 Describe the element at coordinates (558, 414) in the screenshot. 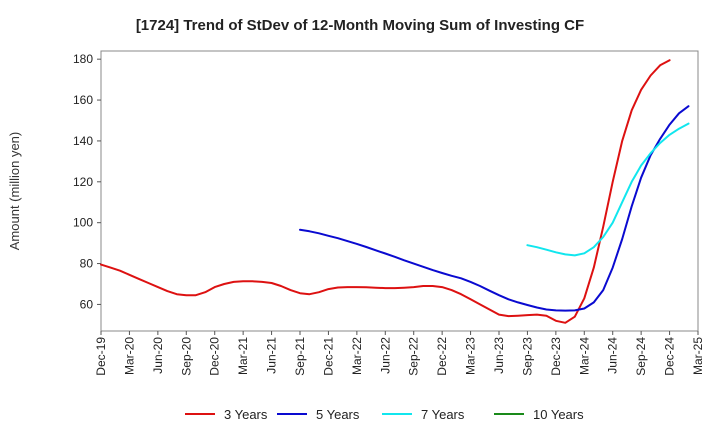

I see `legend-label-10-years: 10 Years` at that location.